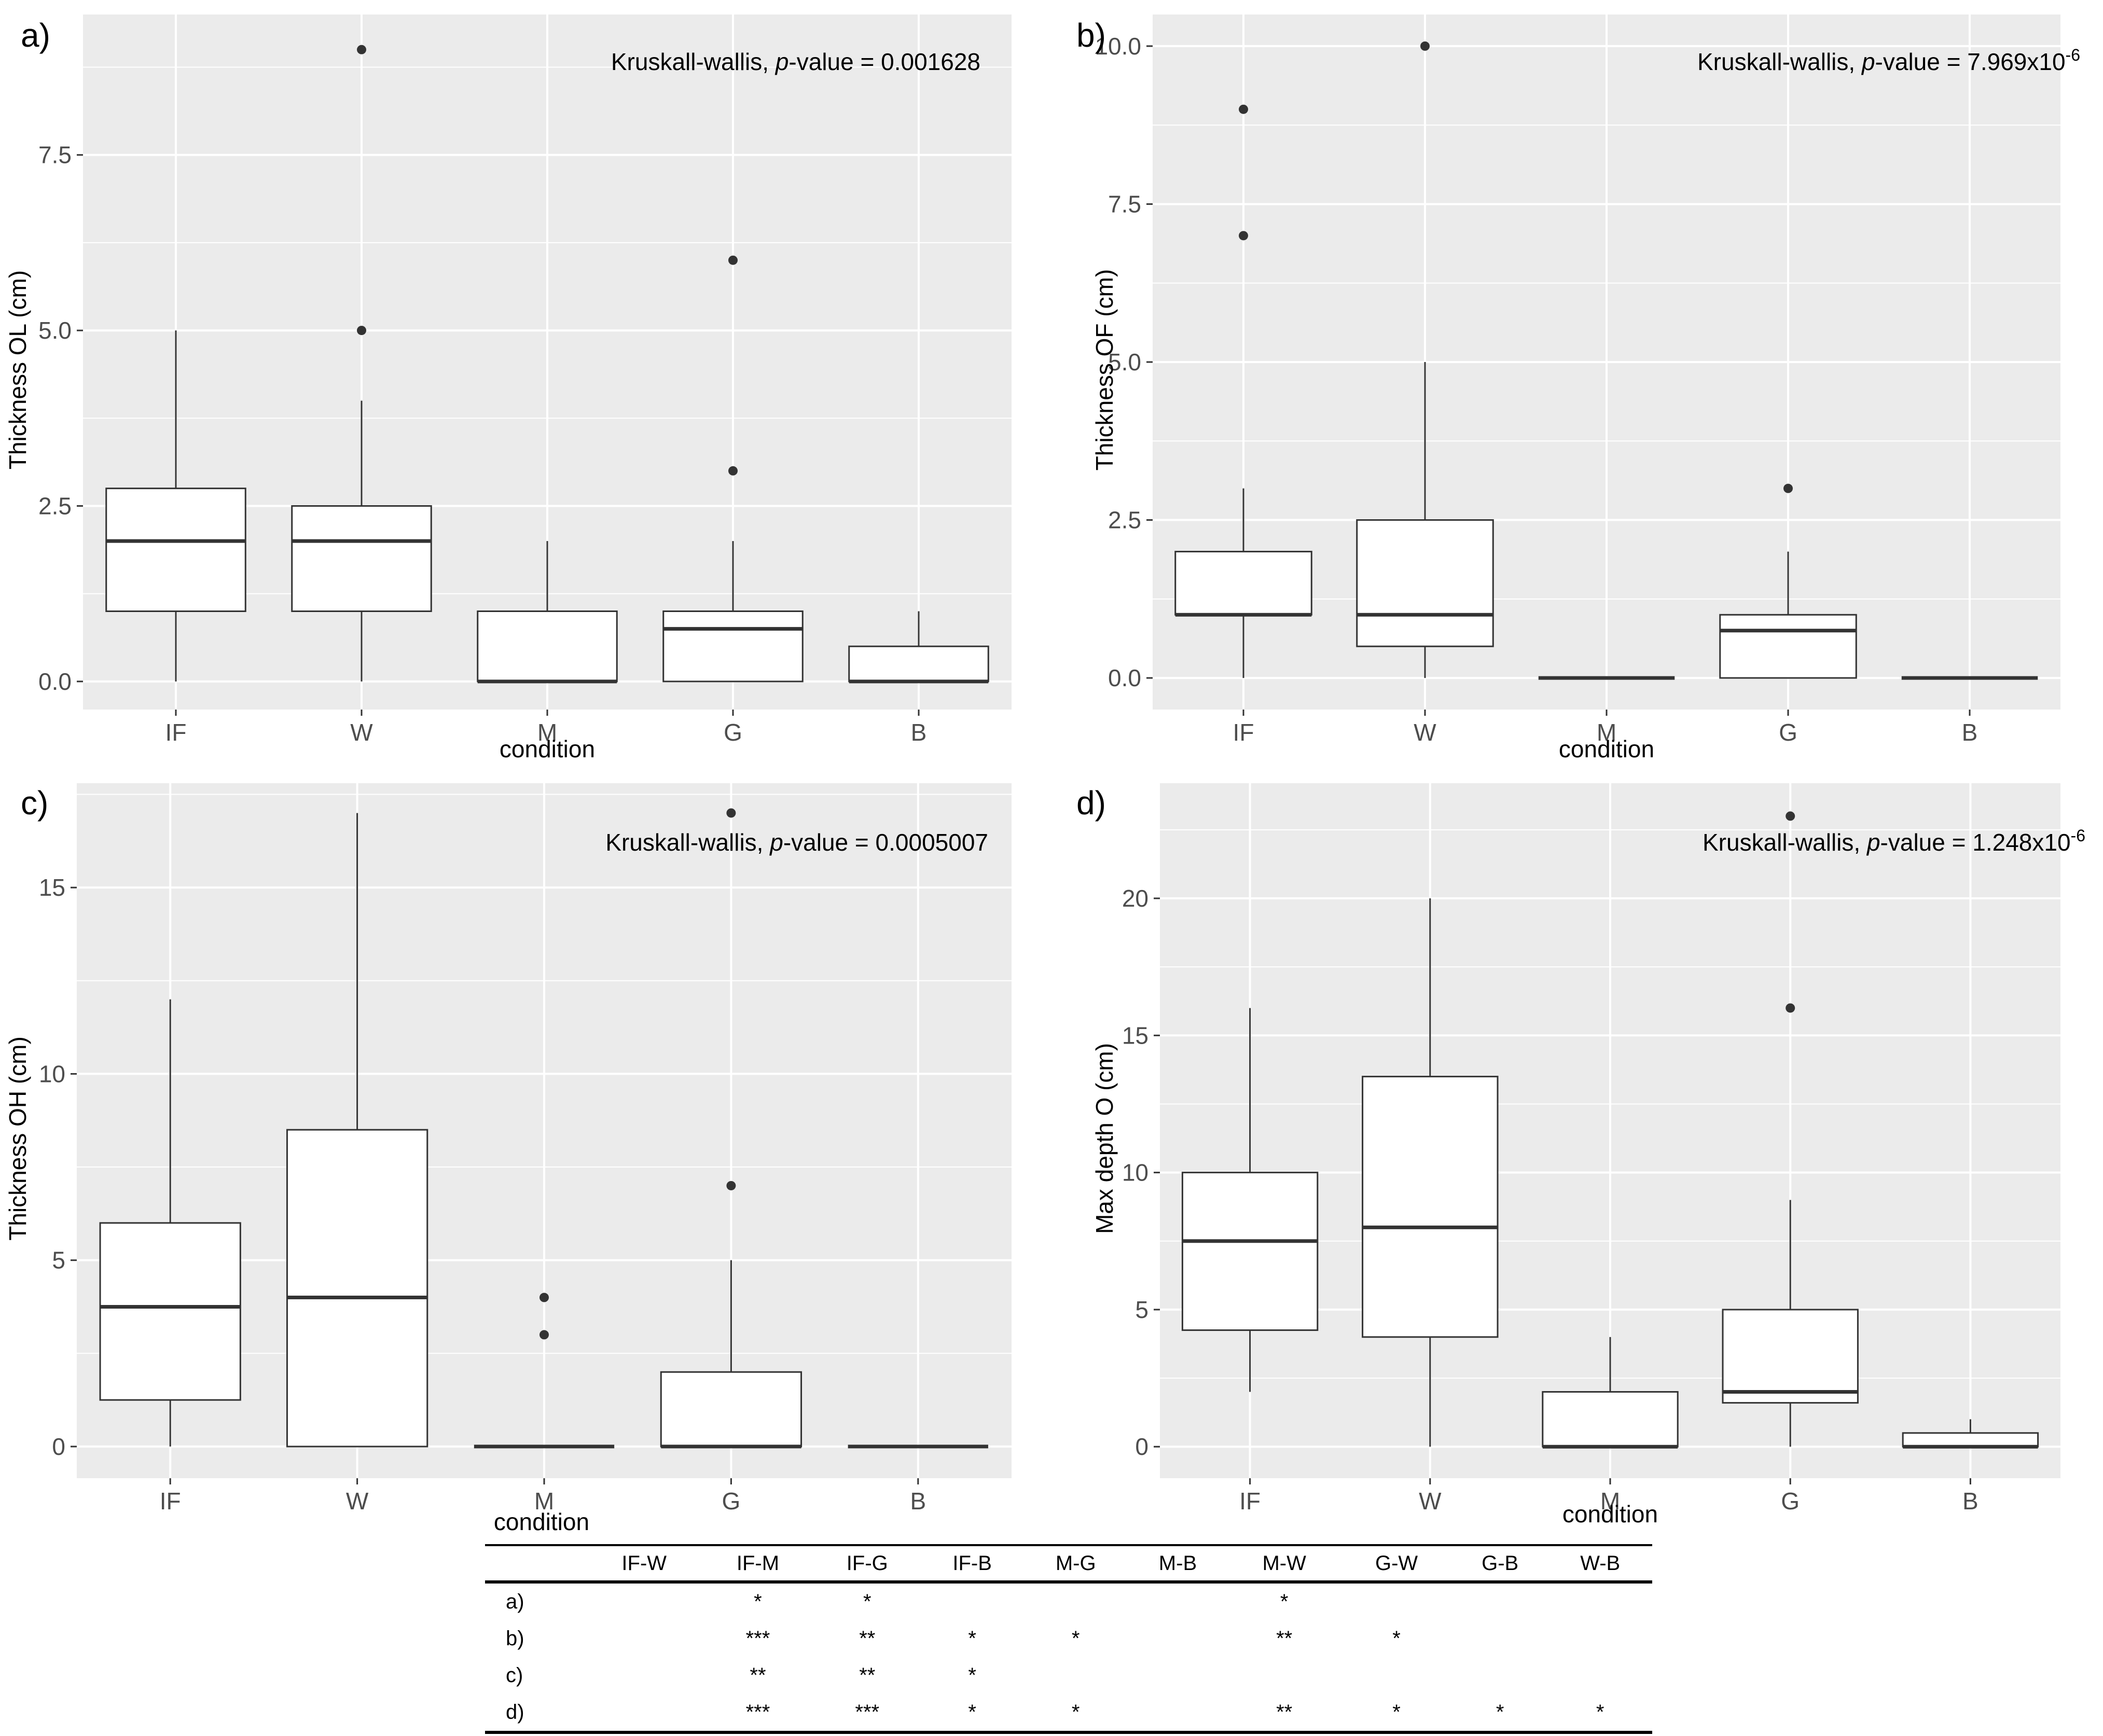  What do you see at coordinates (1284, 1564) in the screenshot?
I see `table-header-cell: M-W` at bounding box center [1284, 1564].